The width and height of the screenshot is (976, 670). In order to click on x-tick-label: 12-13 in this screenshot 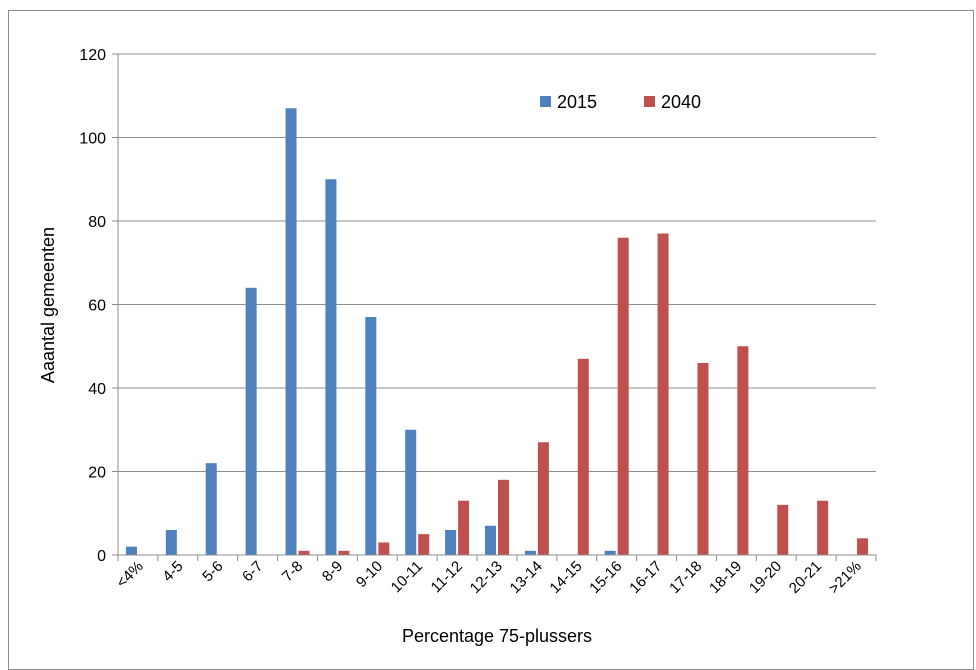, I will do `click(486, 577)`.